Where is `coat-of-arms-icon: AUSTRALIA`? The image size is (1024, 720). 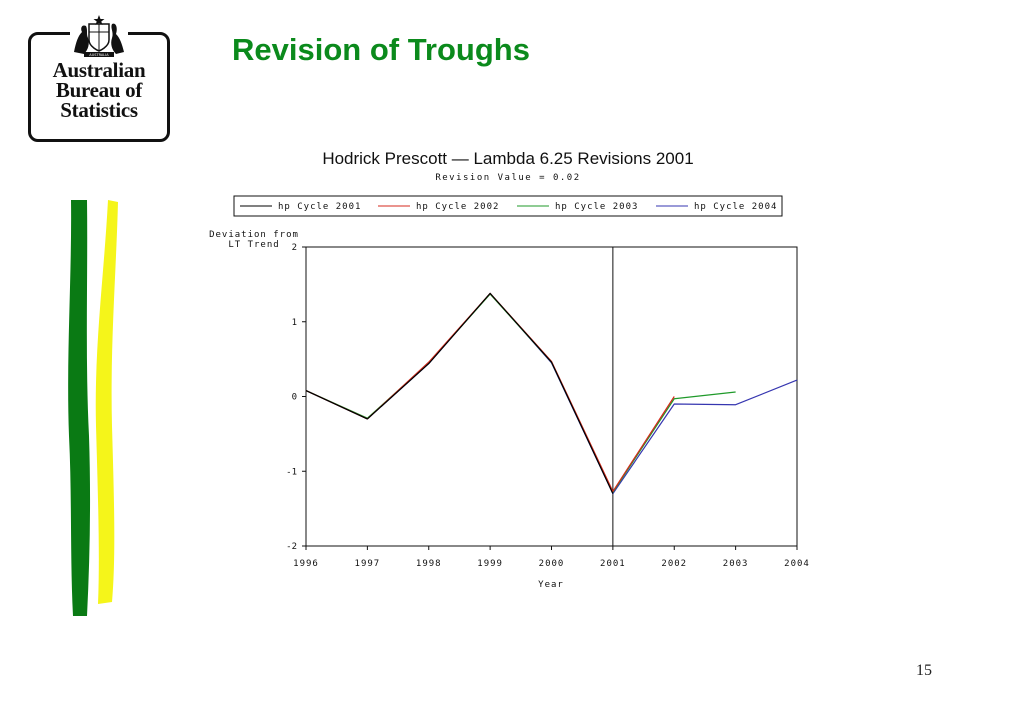 coat-of-arms-icon: AUSTRALIA is located at coordinates (99, 36).